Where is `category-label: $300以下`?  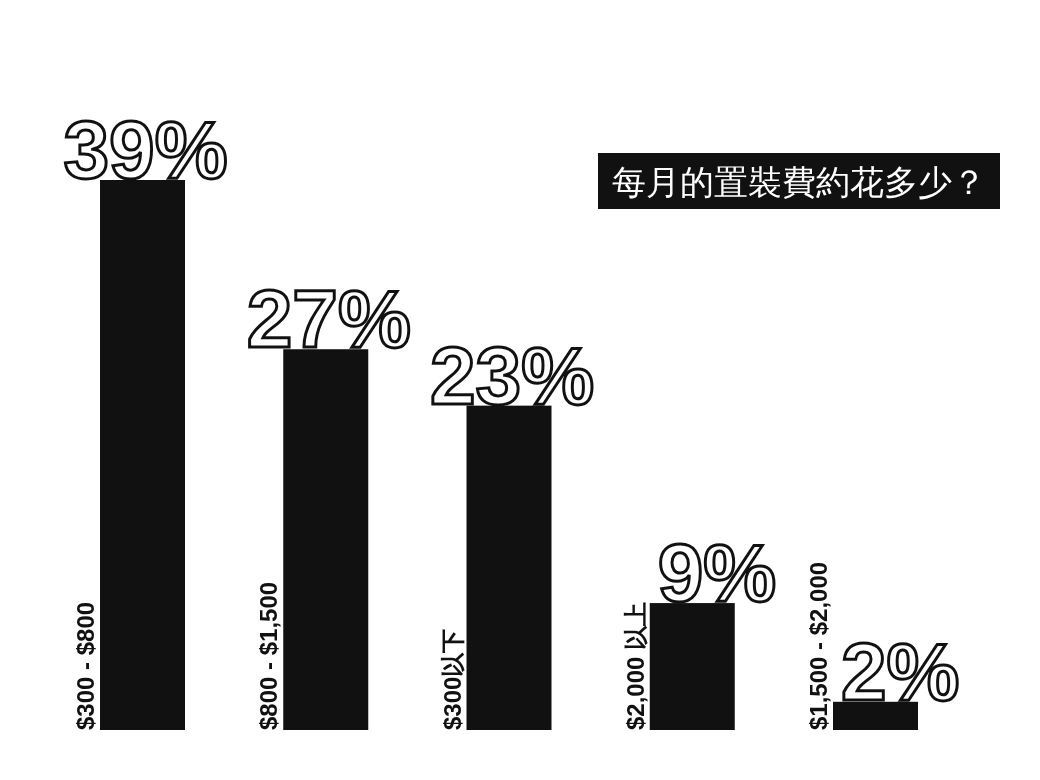
category-label: $300以下 is located at coordinates (452, 679).